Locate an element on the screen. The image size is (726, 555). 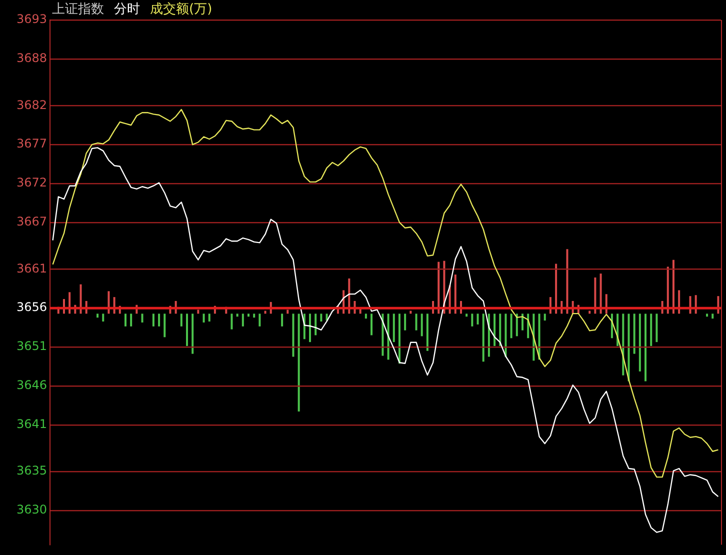
y-tick-label: 3661 is located at coordinates (31, 268).